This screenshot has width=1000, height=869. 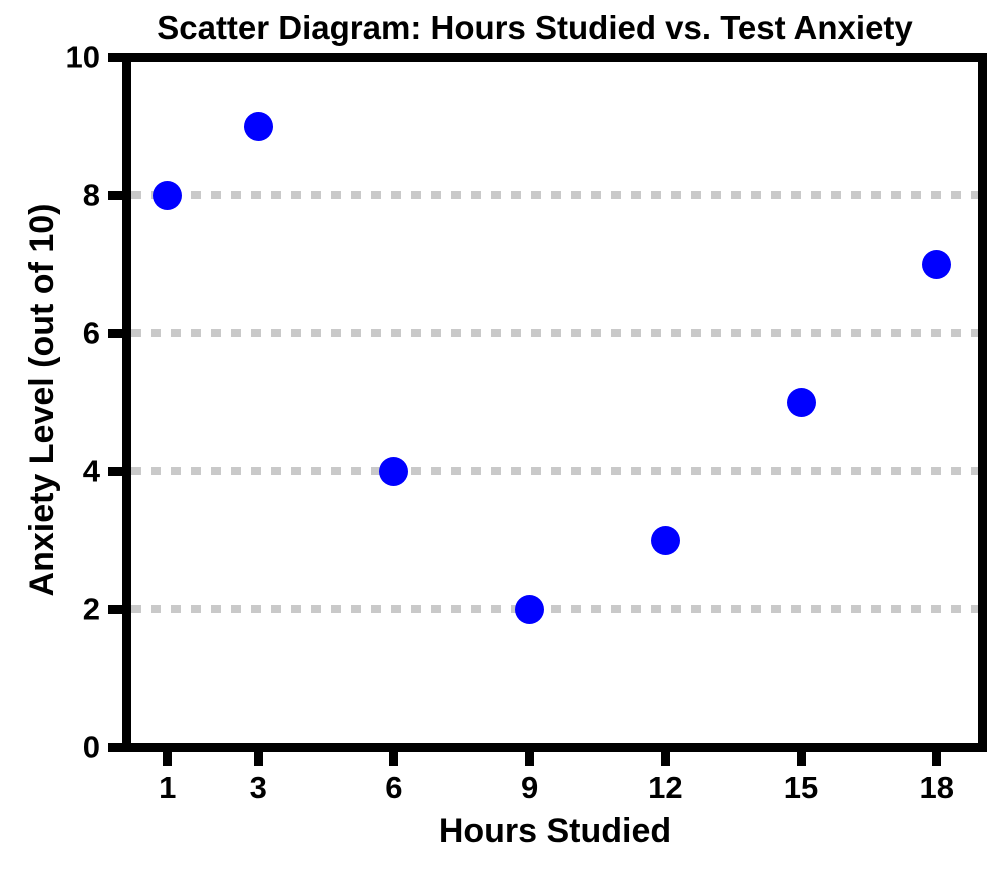 I want to click on y-tick-label: 4, so click(x=91, y=471).